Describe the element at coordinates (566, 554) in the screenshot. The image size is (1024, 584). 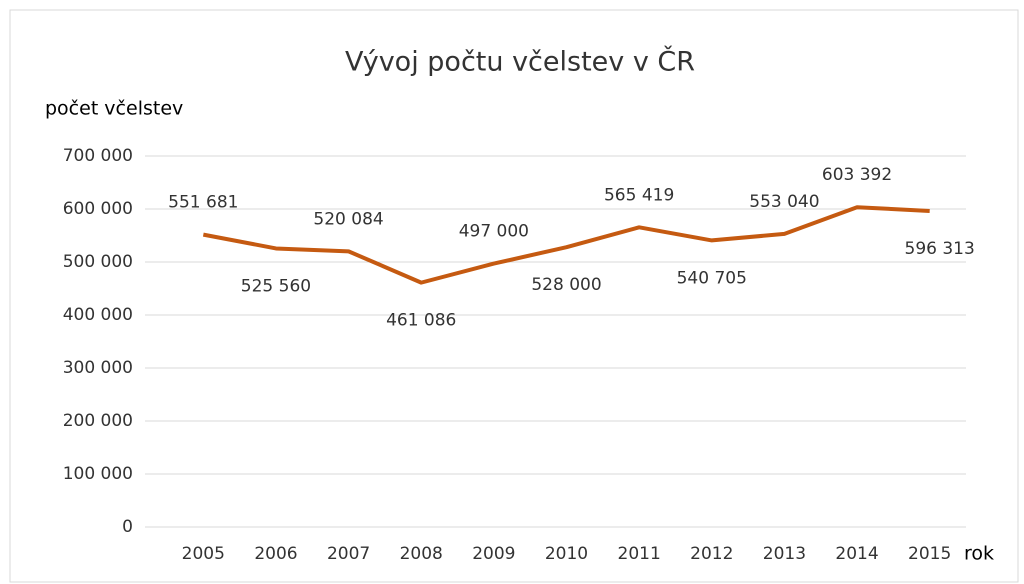
I see `x-tick-label: 2010` at that location.